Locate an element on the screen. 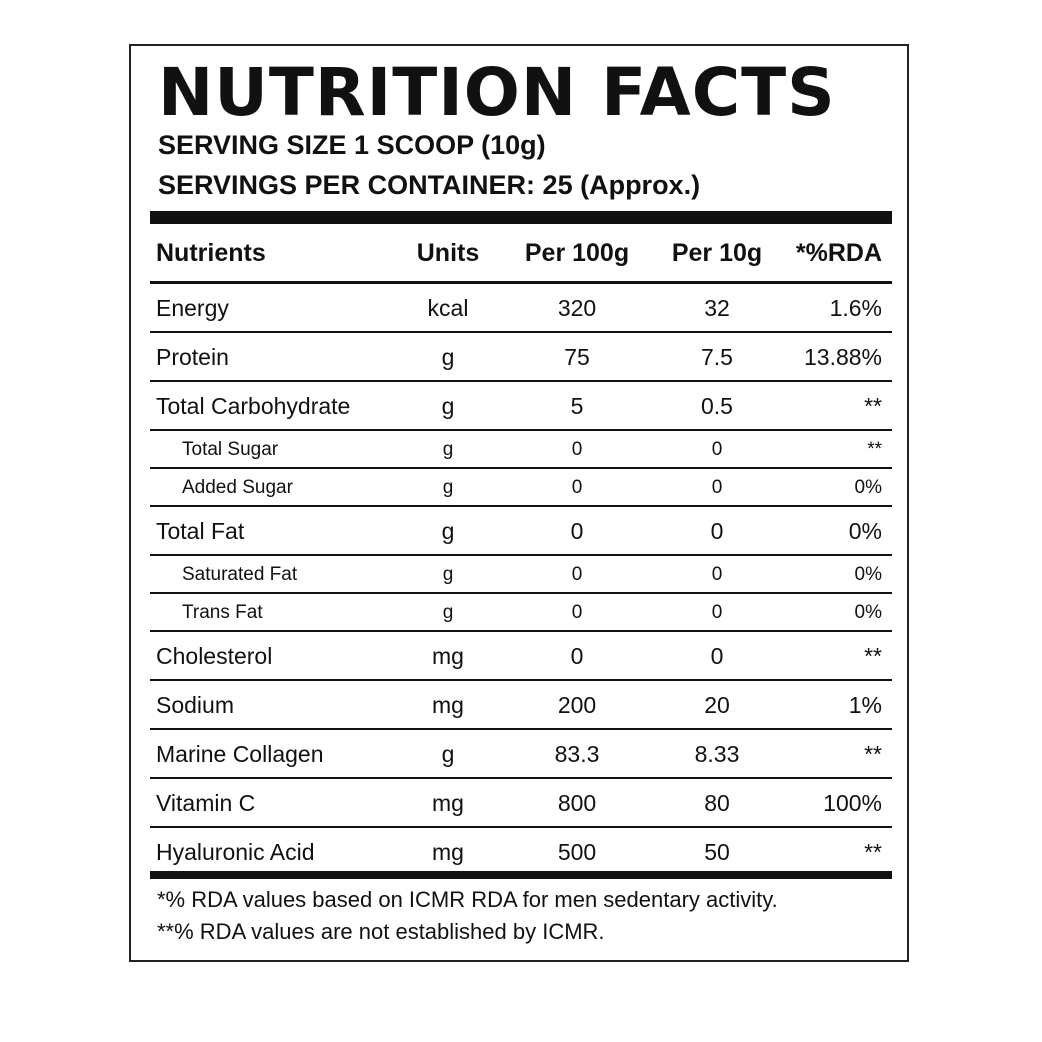  top-divider is located at coordinates (521, 217).